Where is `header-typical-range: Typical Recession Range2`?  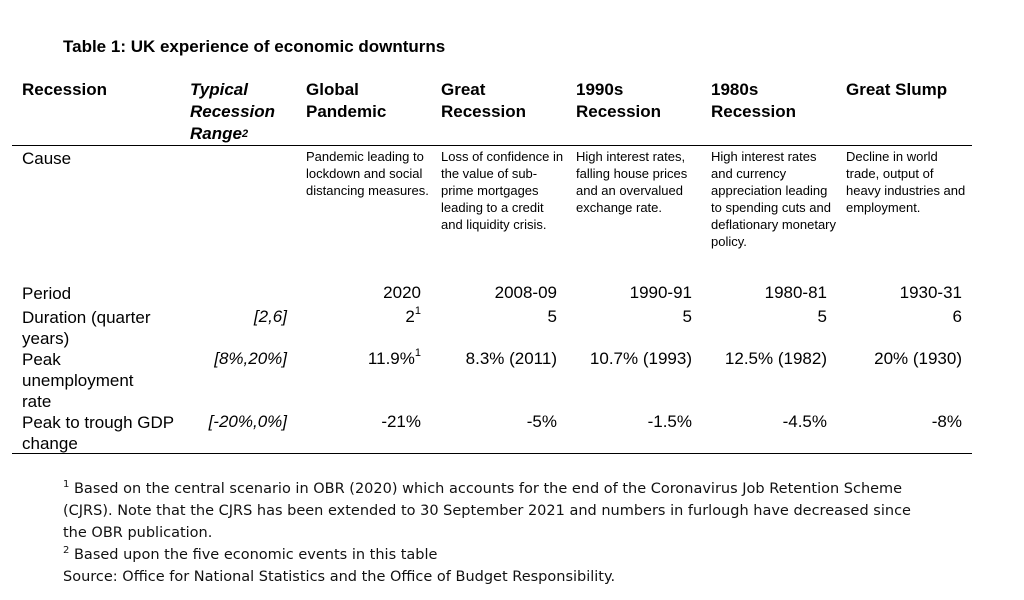 header-typical-range: Typical Recession Range2 is located at coordinates (232, 113).